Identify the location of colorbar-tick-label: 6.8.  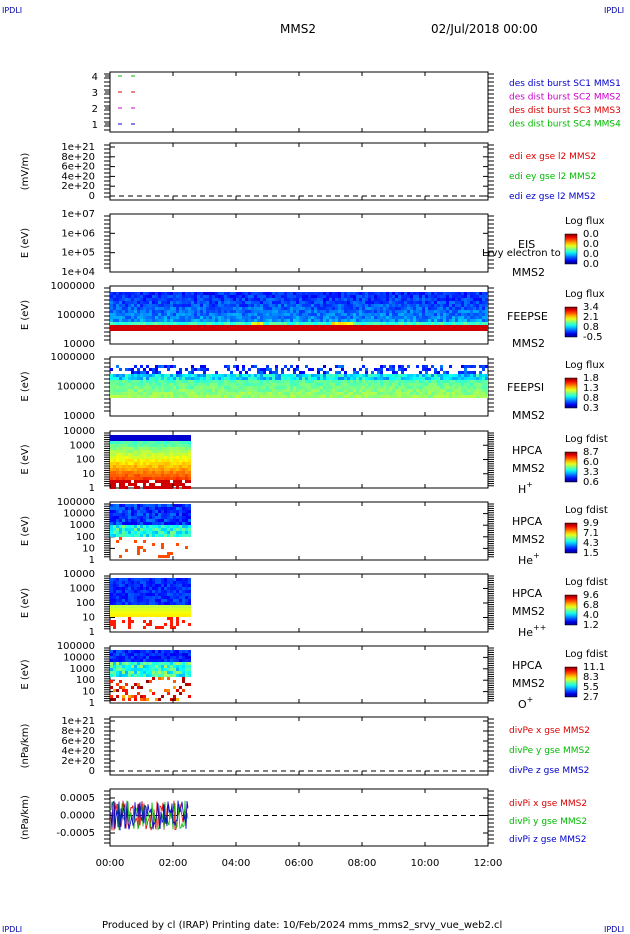
(591, 605).